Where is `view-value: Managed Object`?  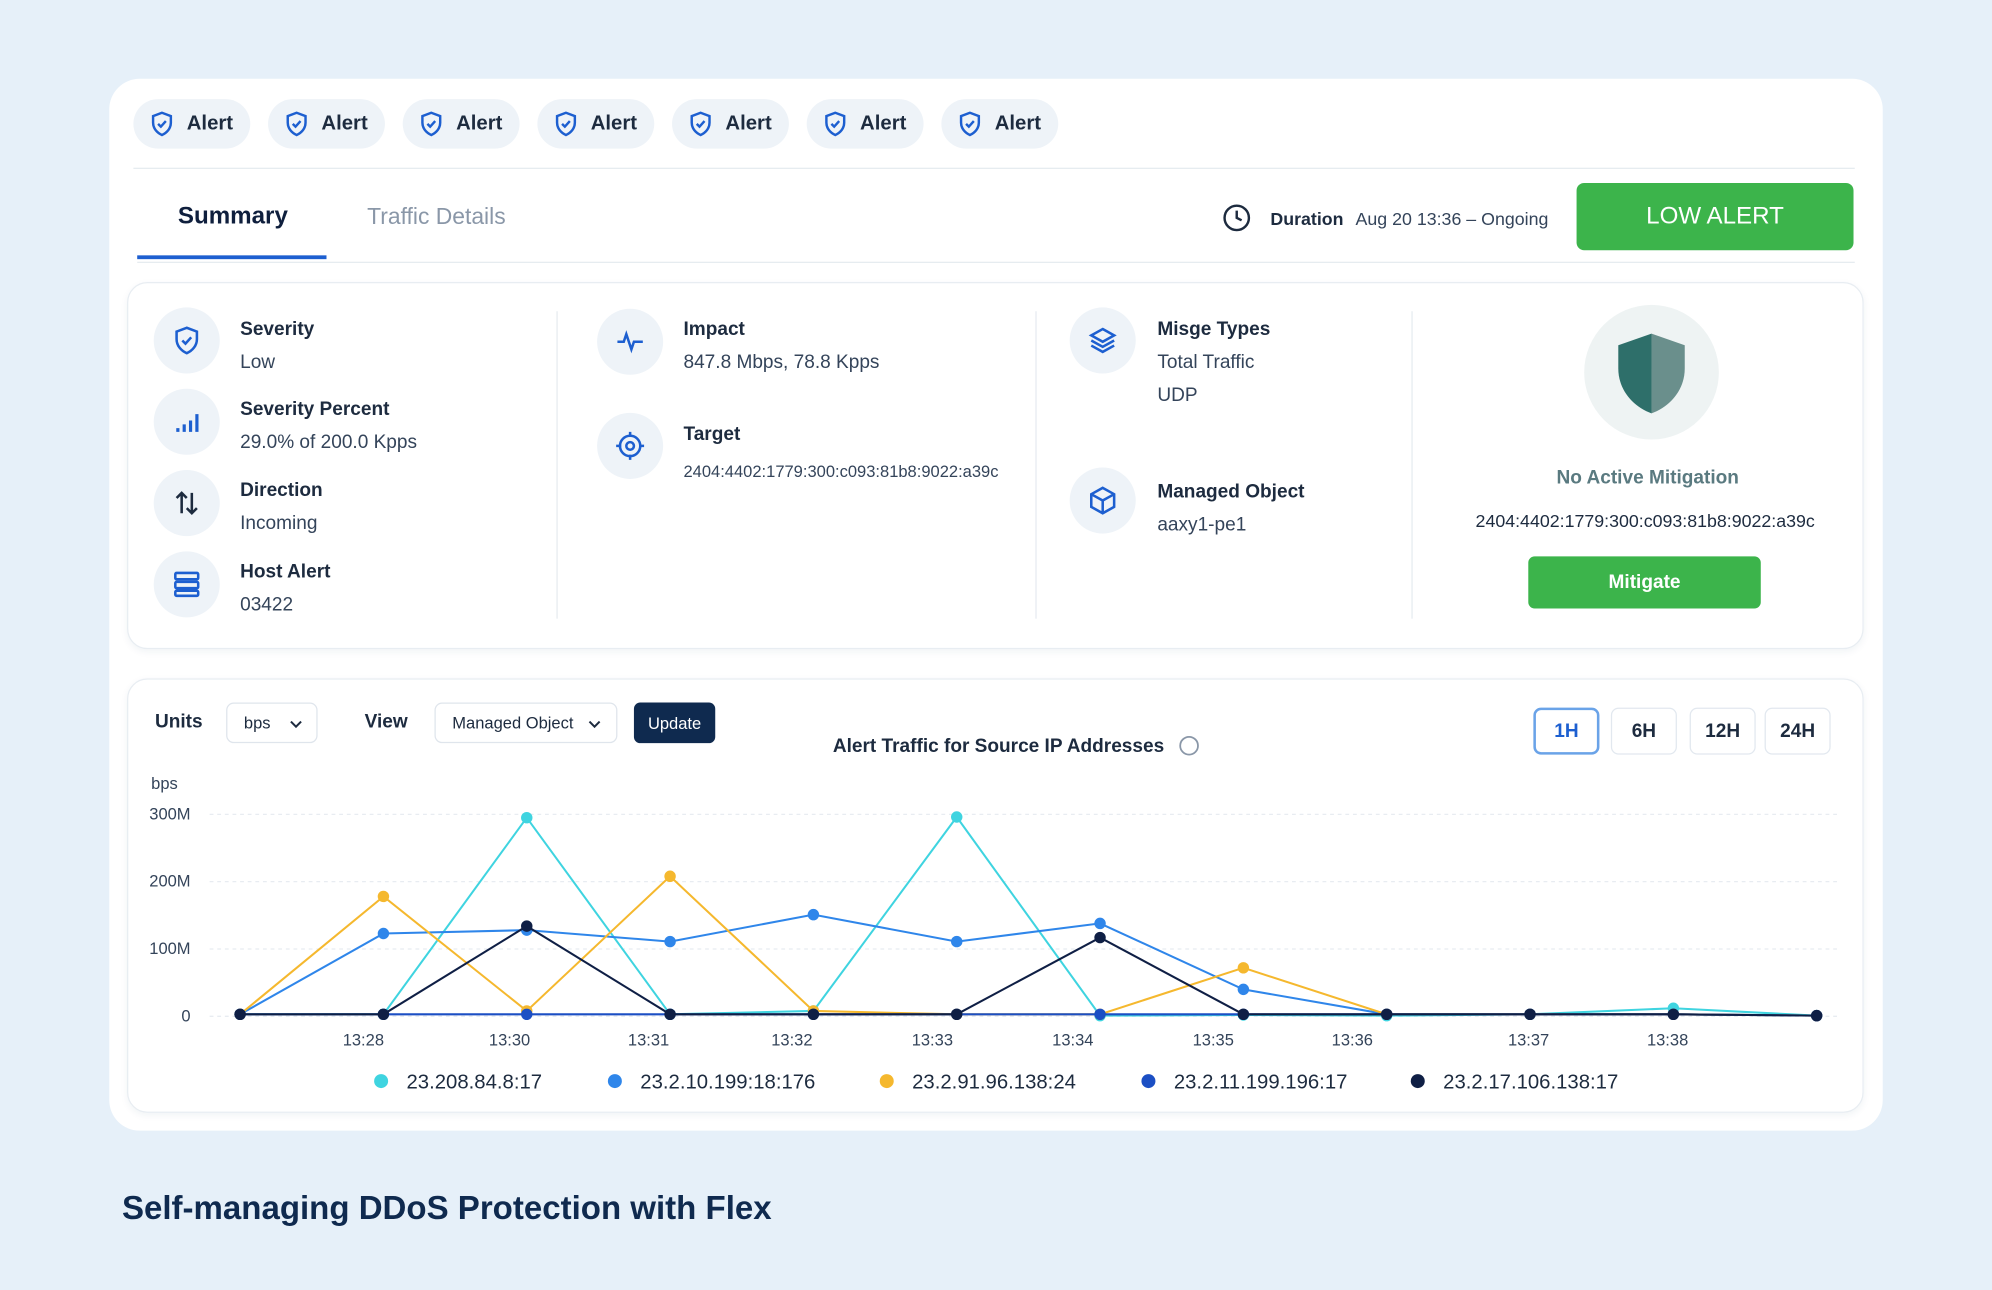 view-value: Managed Object is located at coordinates (513, 723).